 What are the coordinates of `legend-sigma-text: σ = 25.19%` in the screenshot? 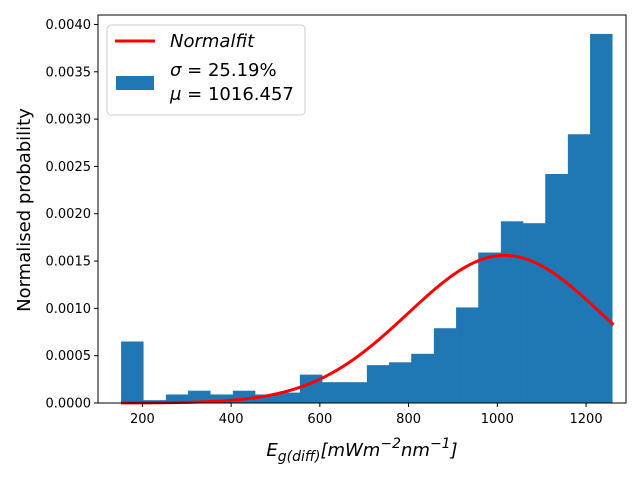 It's located at (223, 70).